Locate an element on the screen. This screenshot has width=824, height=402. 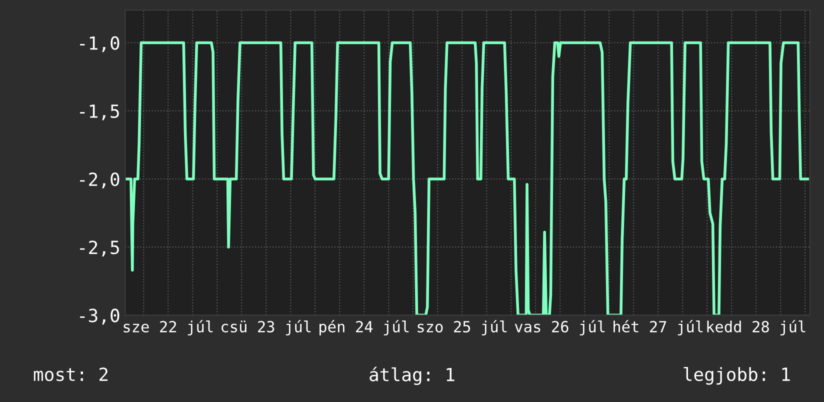
x-tick-label: pén 24 júl is located at coordinates (364, 328).